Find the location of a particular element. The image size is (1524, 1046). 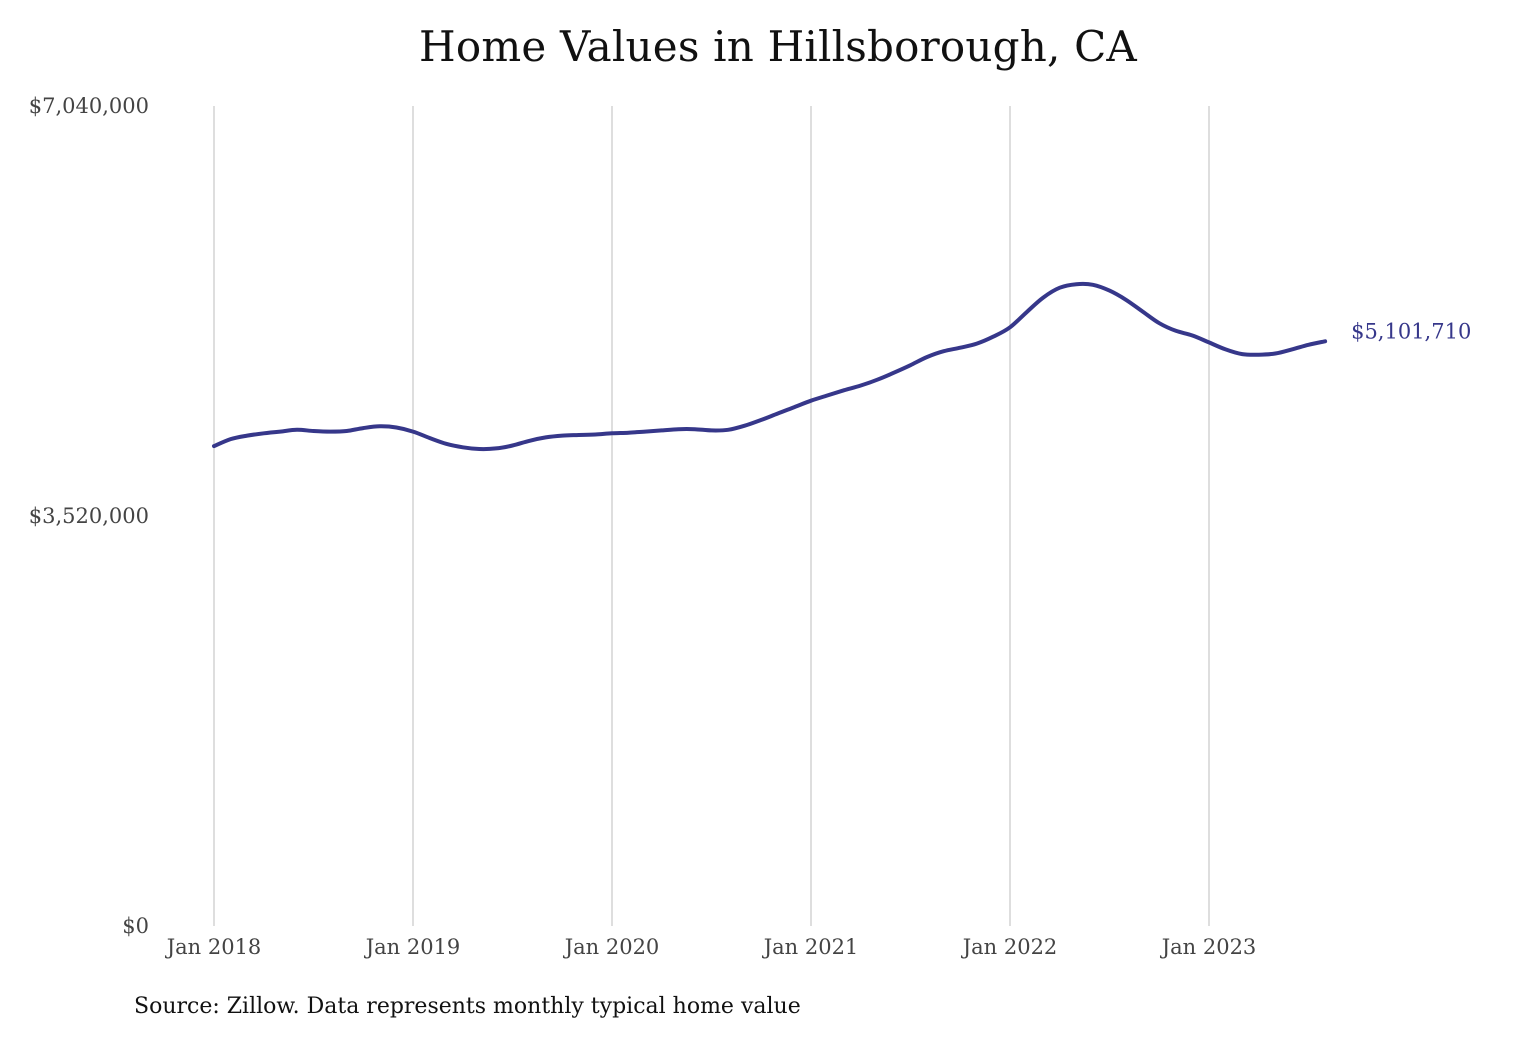

y-axis-ticks: $0 $3,520,000 $7,040,000 is located at coordinates (89, 516).